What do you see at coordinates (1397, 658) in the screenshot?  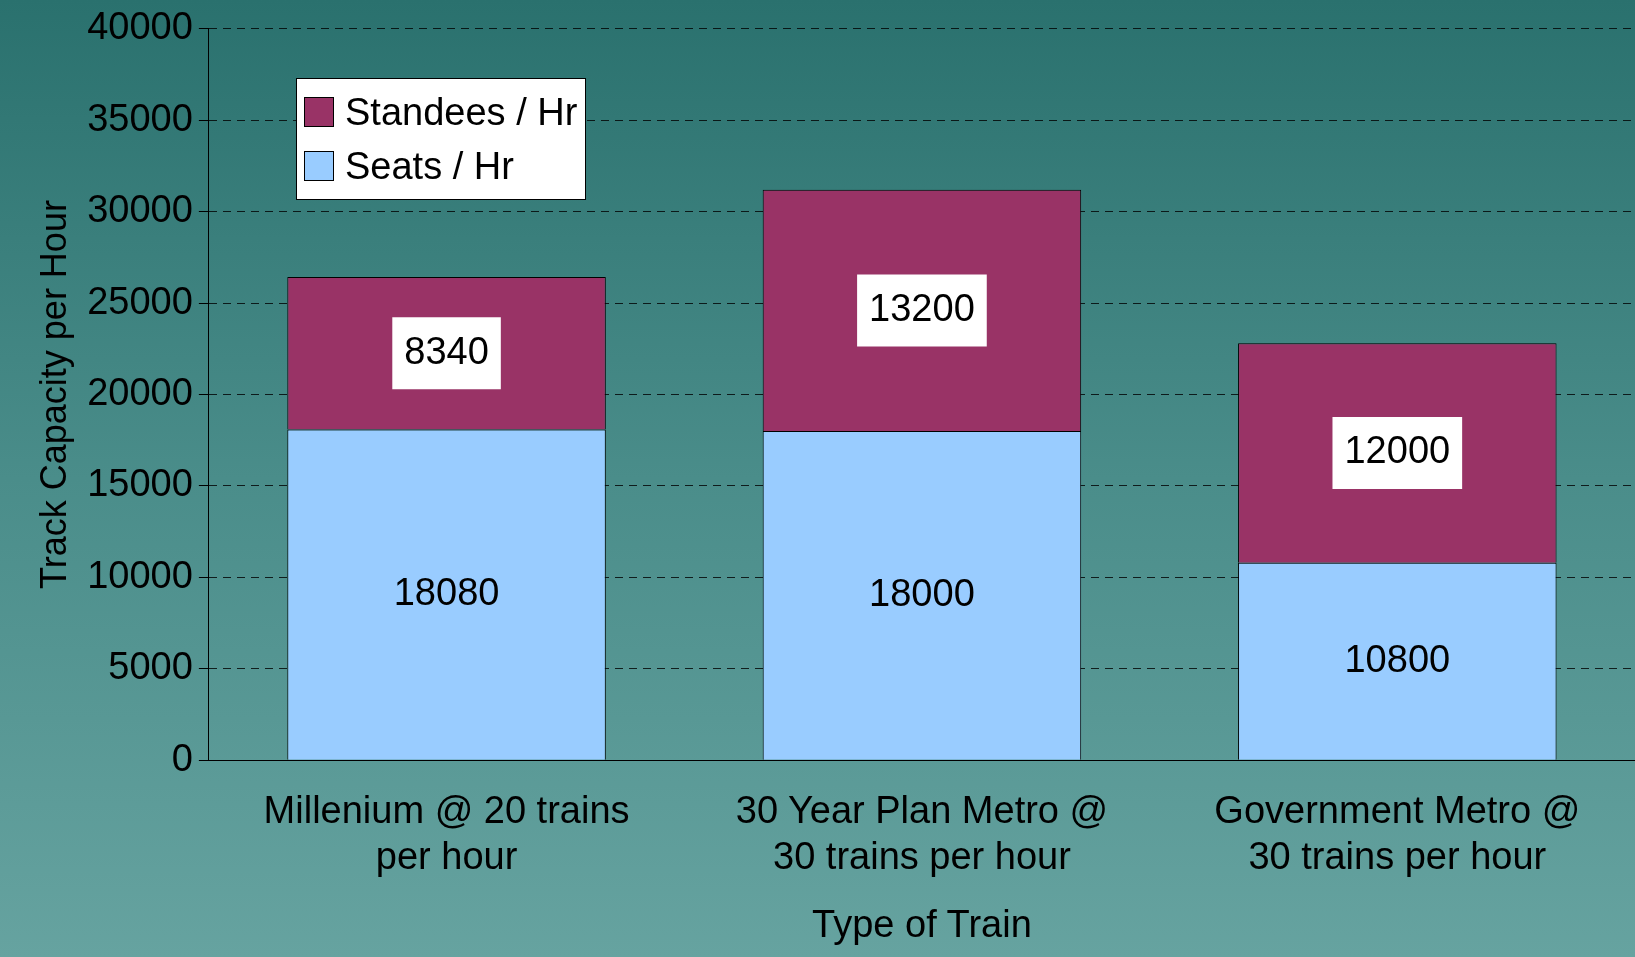 I see `data-label: 10800` at bounding box center [1397, 658].